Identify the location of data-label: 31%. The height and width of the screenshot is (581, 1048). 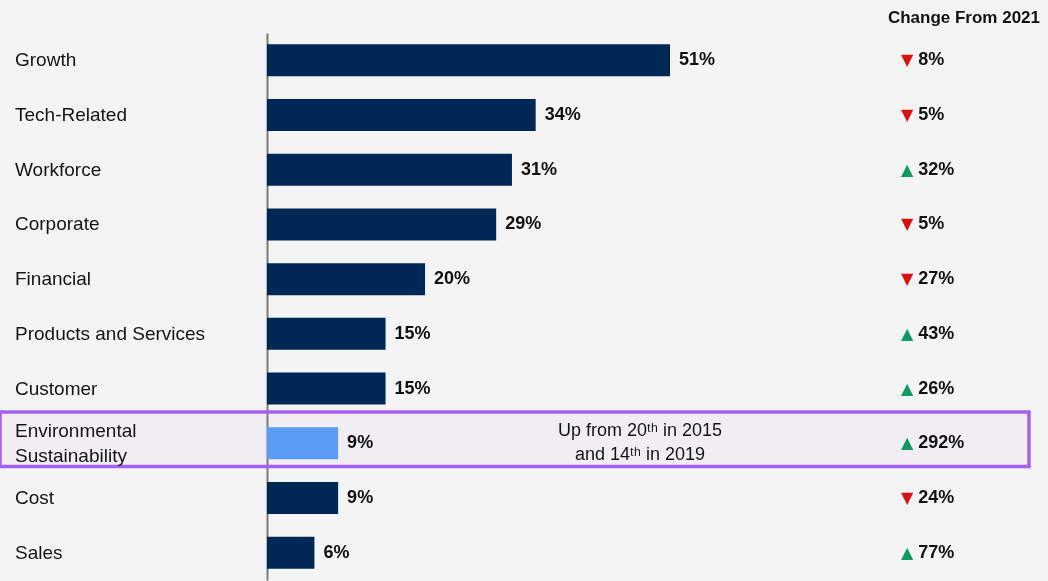
(539, 168).